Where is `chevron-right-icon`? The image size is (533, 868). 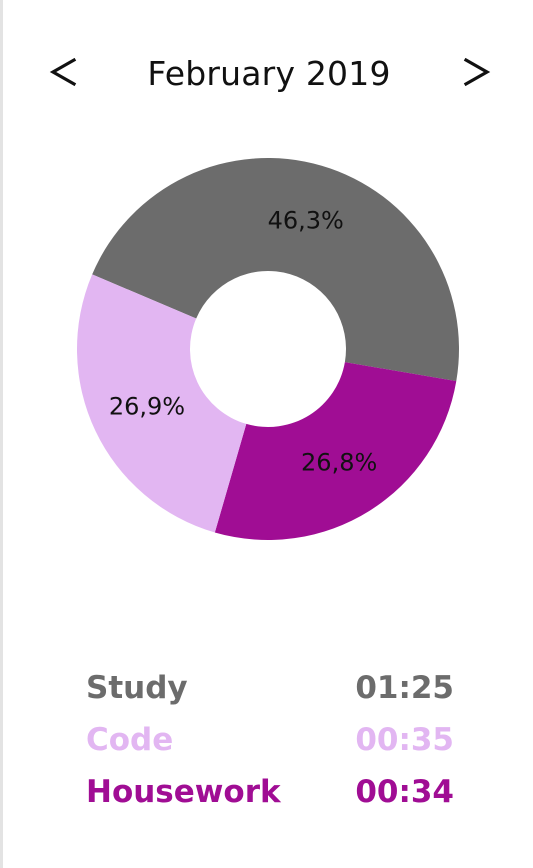 chevron-right-icon is located at coordinates (477, 72).